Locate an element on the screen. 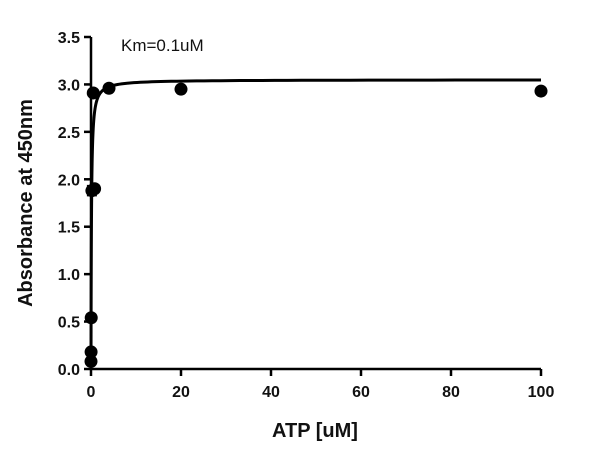 The width and height of the screenshot is (600, 450). y-tick-label: 0.0 is located at coordinates (69, 370).